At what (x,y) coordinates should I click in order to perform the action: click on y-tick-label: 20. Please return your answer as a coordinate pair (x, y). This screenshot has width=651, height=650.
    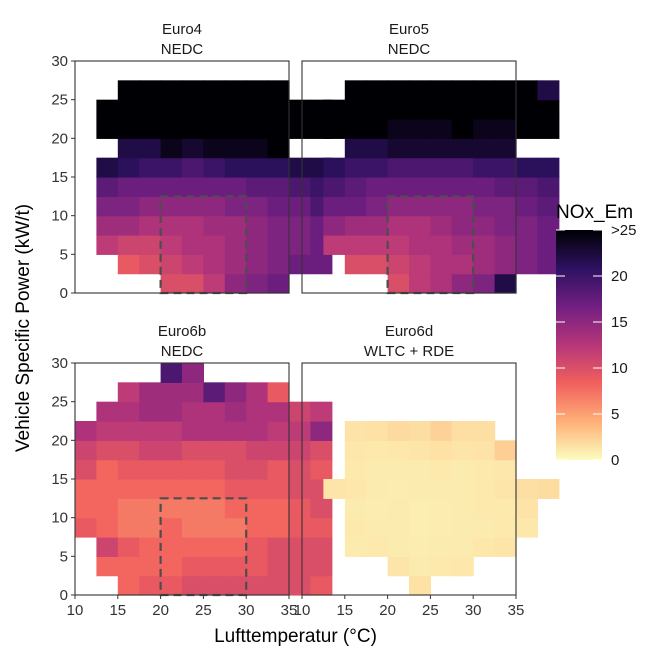
    Looking at the image, I should click on (59, 138).